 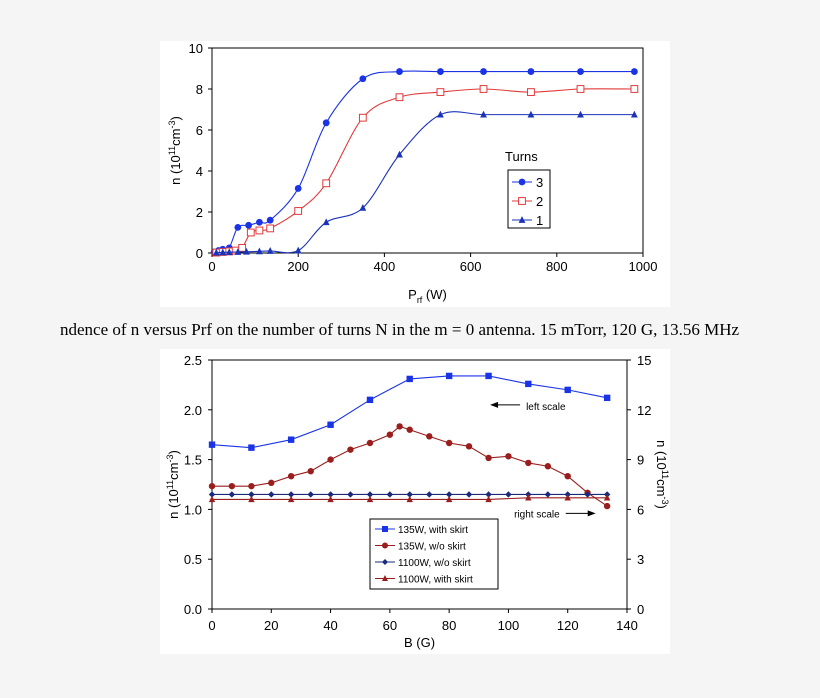 I want to click on y2-axis-label-main: n (10, so click(x=661, y=455).